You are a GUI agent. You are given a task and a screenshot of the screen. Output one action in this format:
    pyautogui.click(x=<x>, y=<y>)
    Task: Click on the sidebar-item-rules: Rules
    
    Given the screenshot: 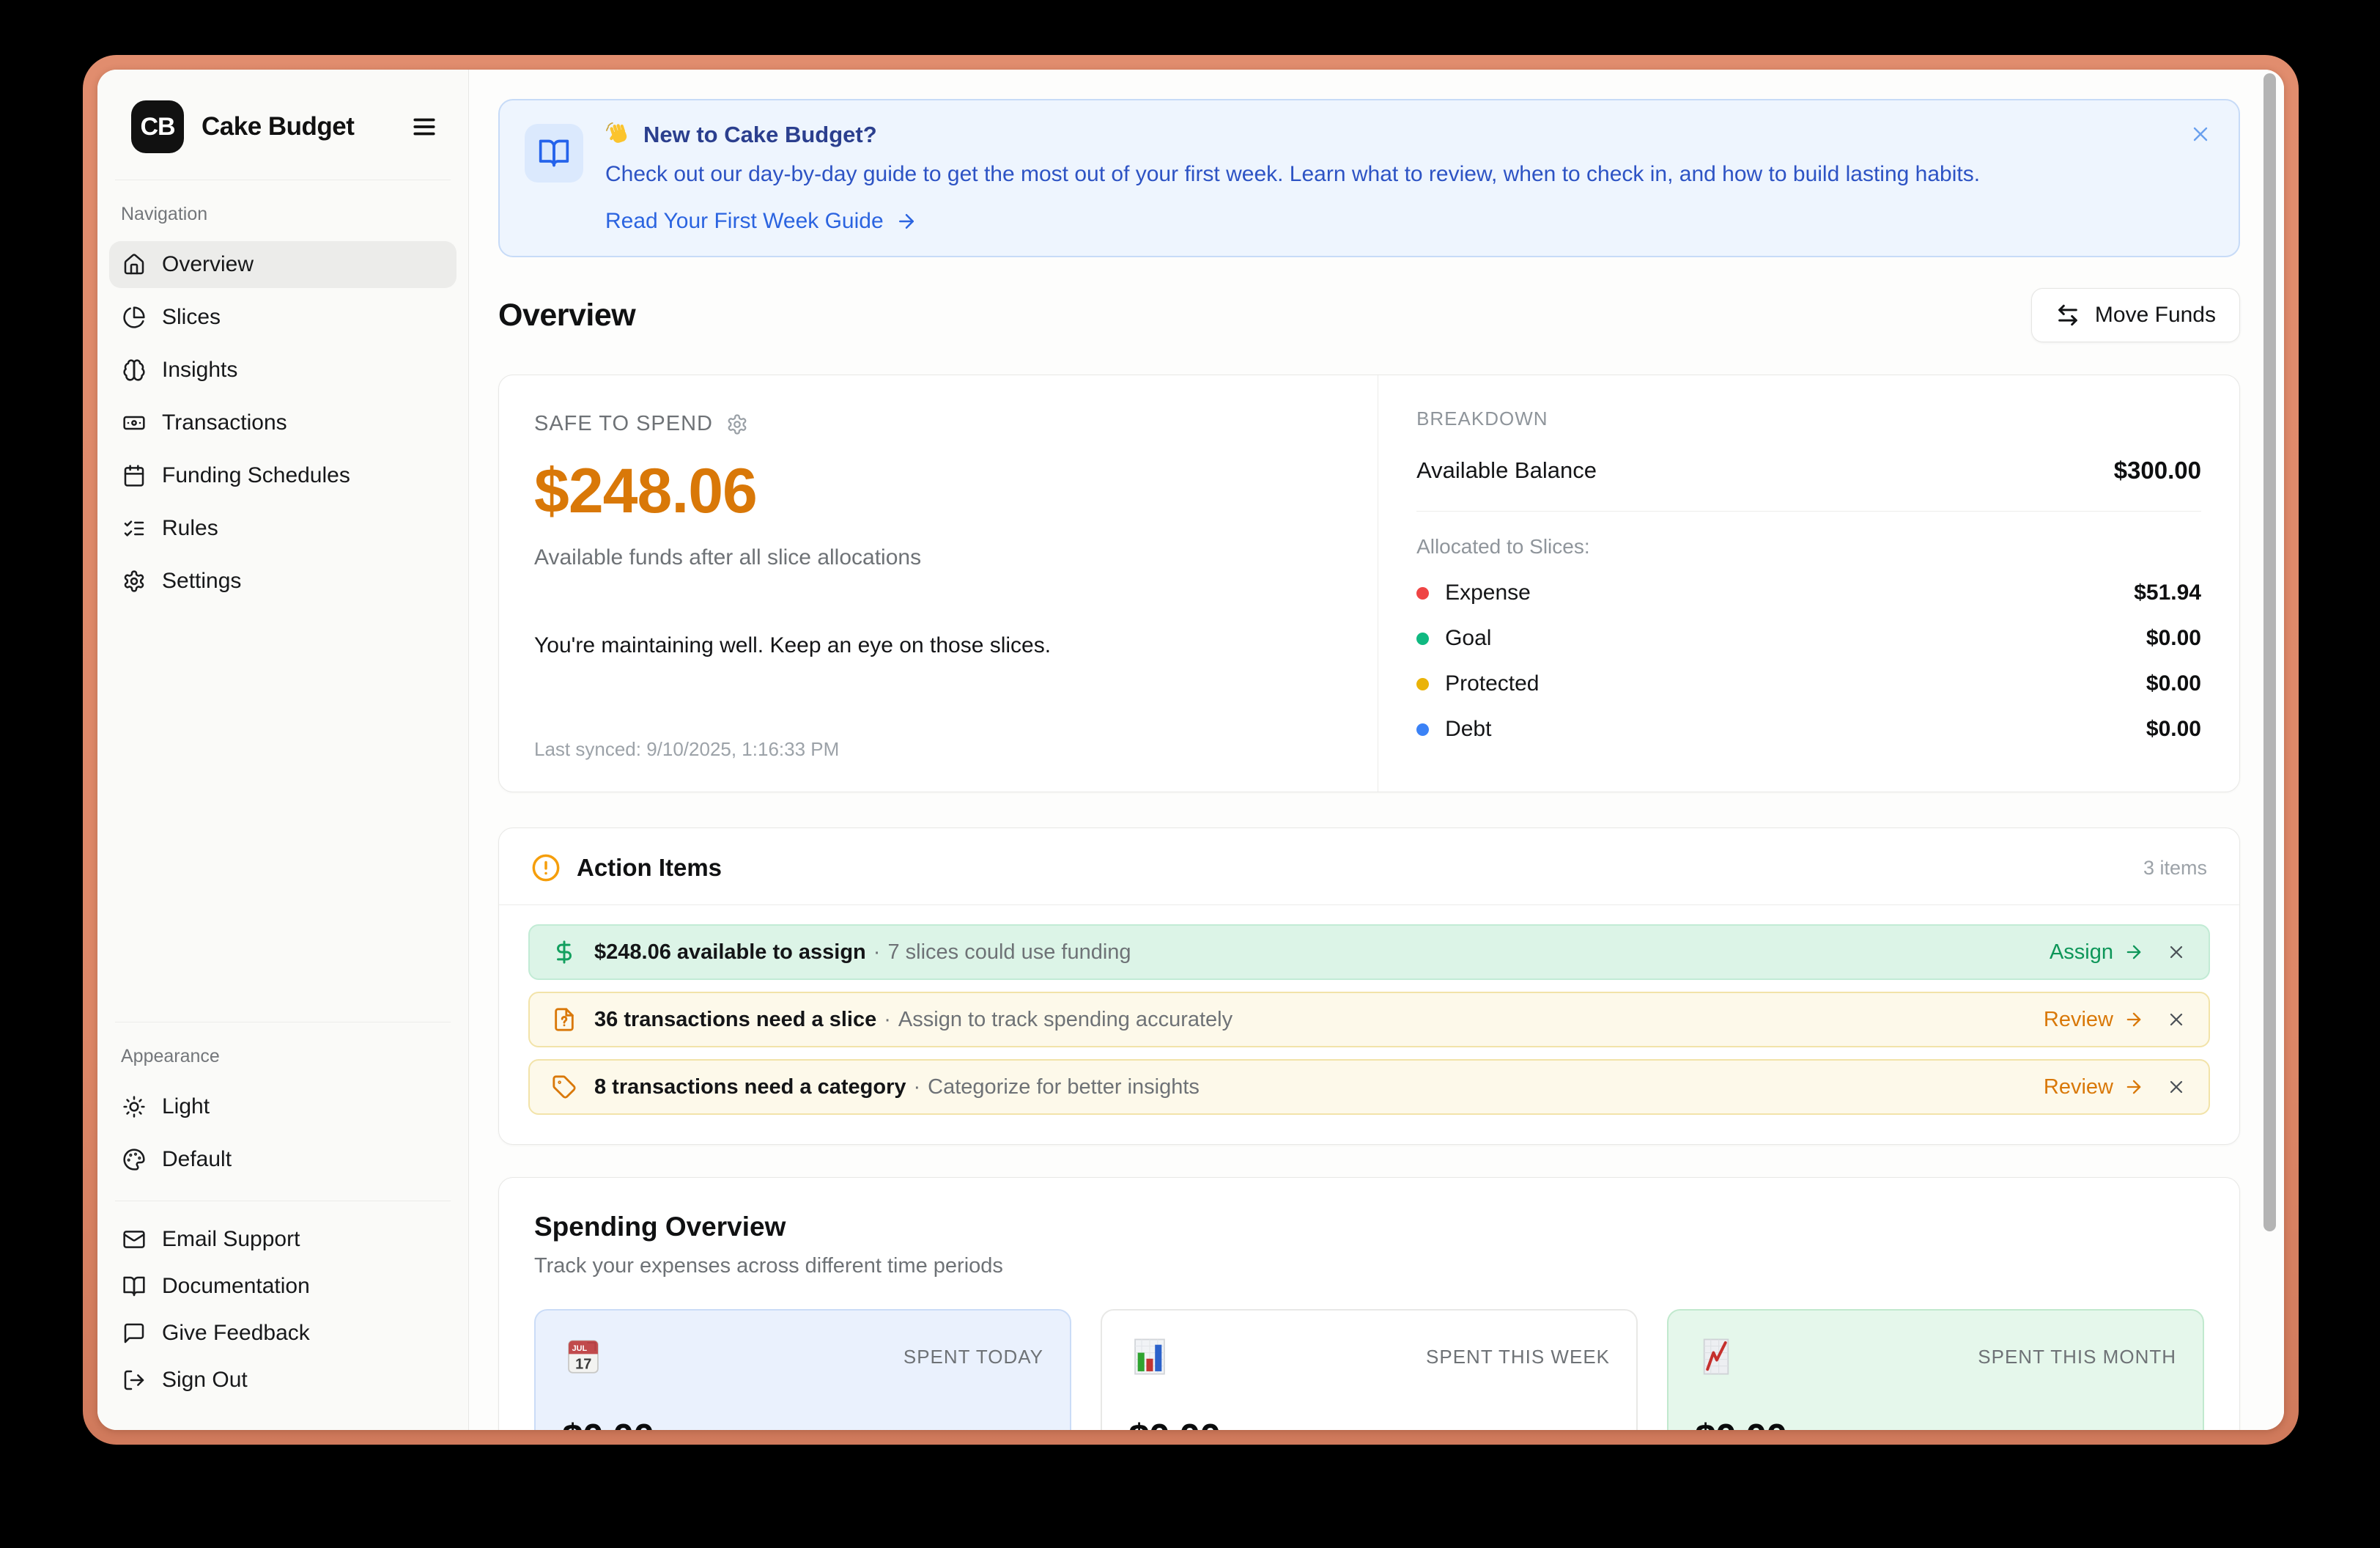 What is the action you would take?
    pyautogui.click(x=283, y=528)
    